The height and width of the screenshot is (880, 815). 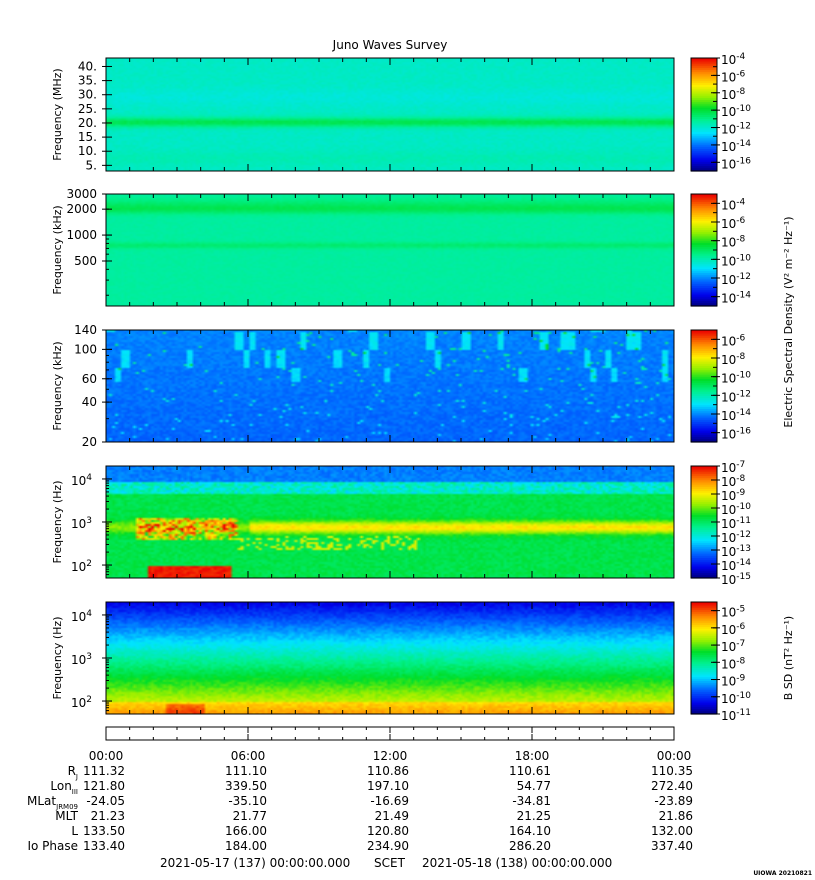 I want to click on ephemeris-value: -24.05, so click(x=105, y=801).